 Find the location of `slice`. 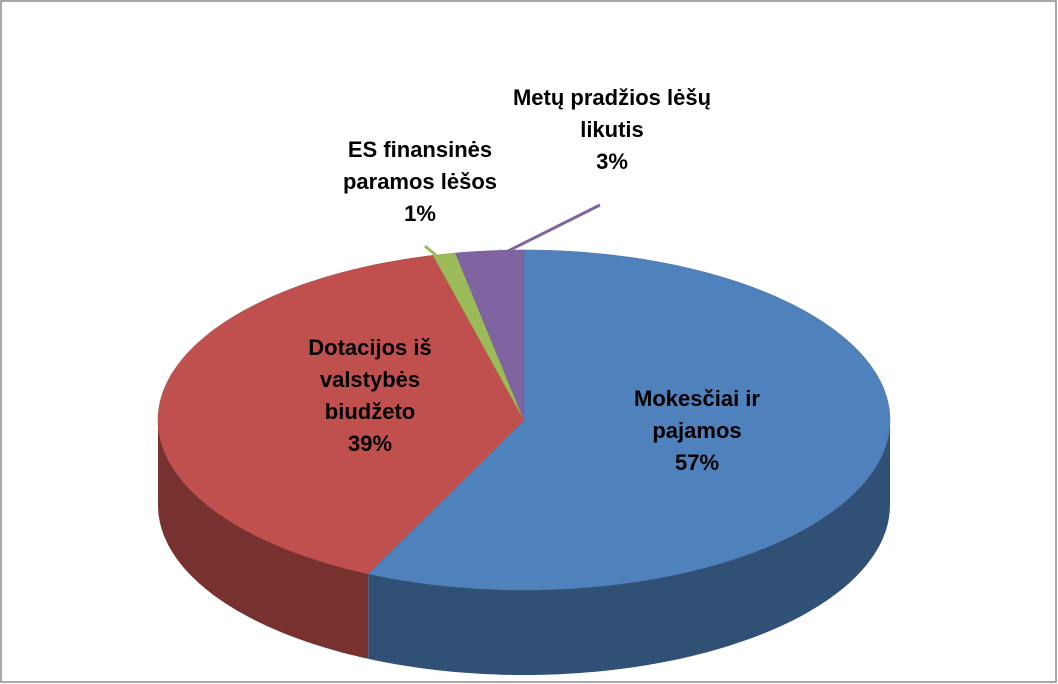

slice is located at coordinates (490, 335).